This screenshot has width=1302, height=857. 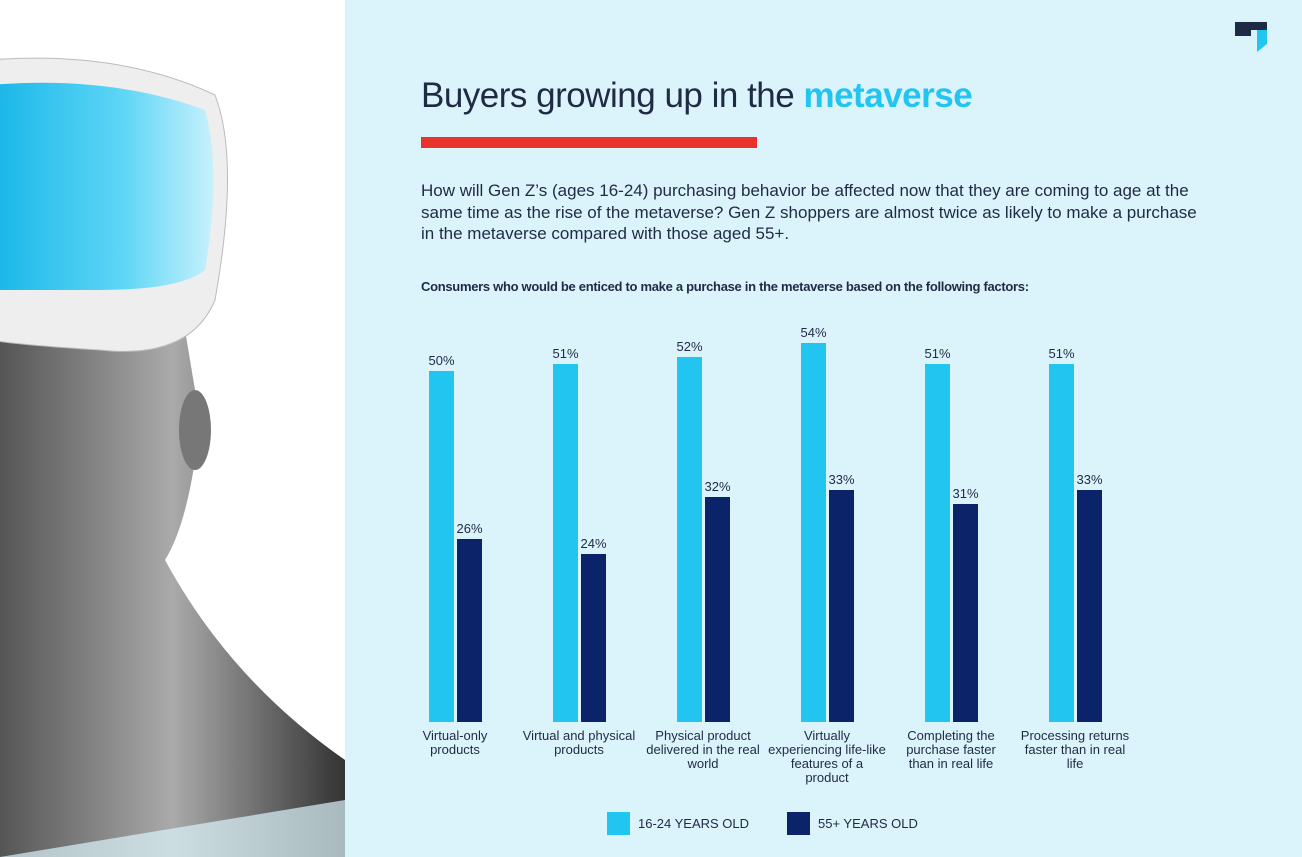 I want to click on title-underline, so click(x=589, y=142).